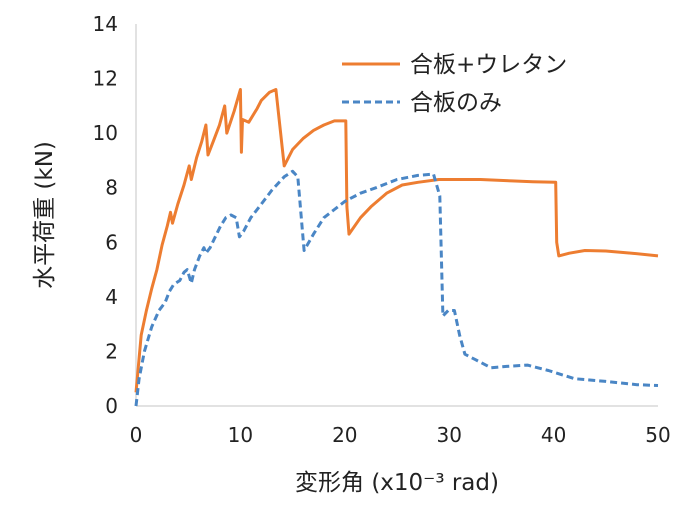 Image resolution: width=700 pixels, height=512 pixels. What do you see at coordinates (553, 435) in the screenshot?
I see `x-tick-label: 40` at bounding box center [553, 435].